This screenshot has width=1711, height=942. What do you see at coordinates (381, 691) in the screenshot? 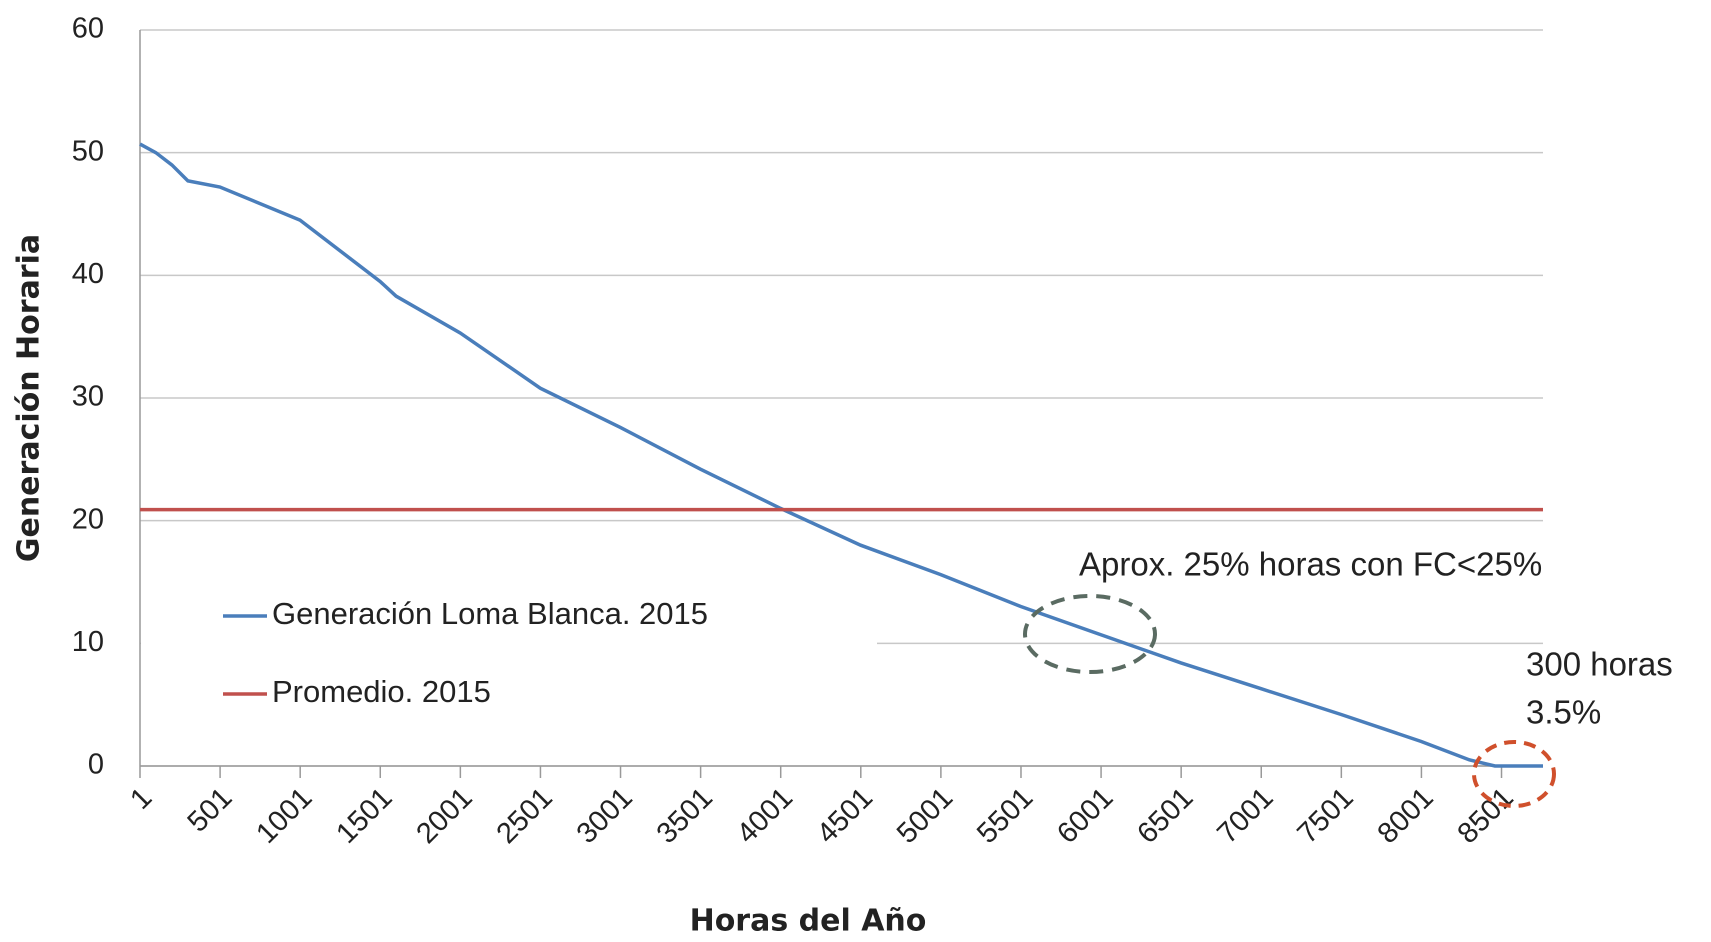
I see `legend-label: Promedio. 2015` at bounding box center [381, 691].